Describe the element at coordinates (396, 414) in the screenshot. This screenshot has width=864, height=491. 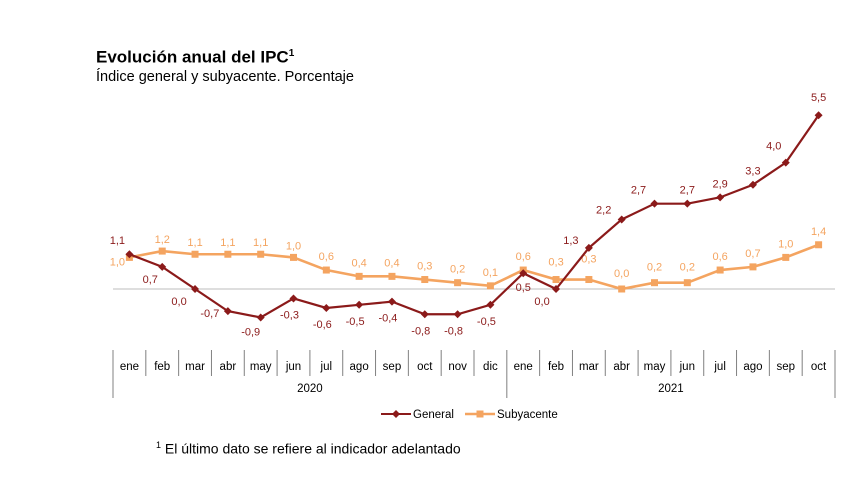
I see `legend-general-marker` at that location.